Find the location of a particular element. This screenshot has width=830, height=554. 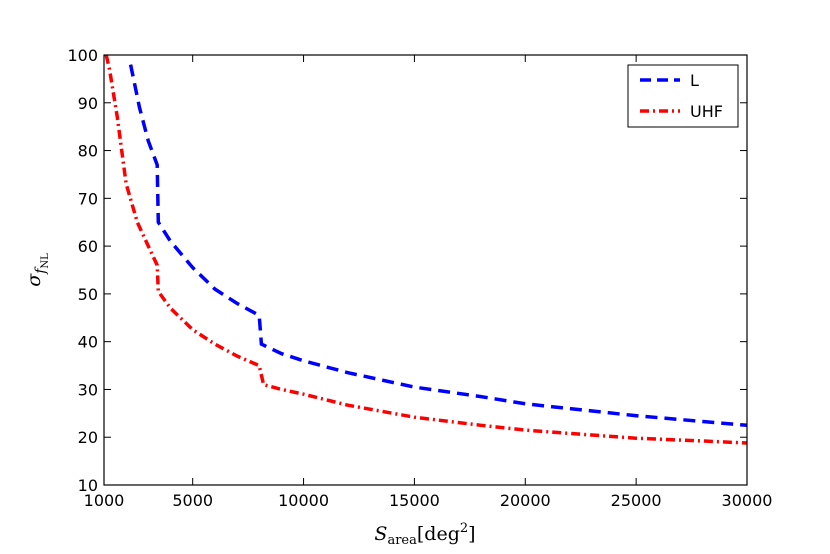

y-tick-label: 70 is located at coordinates (88, 198).